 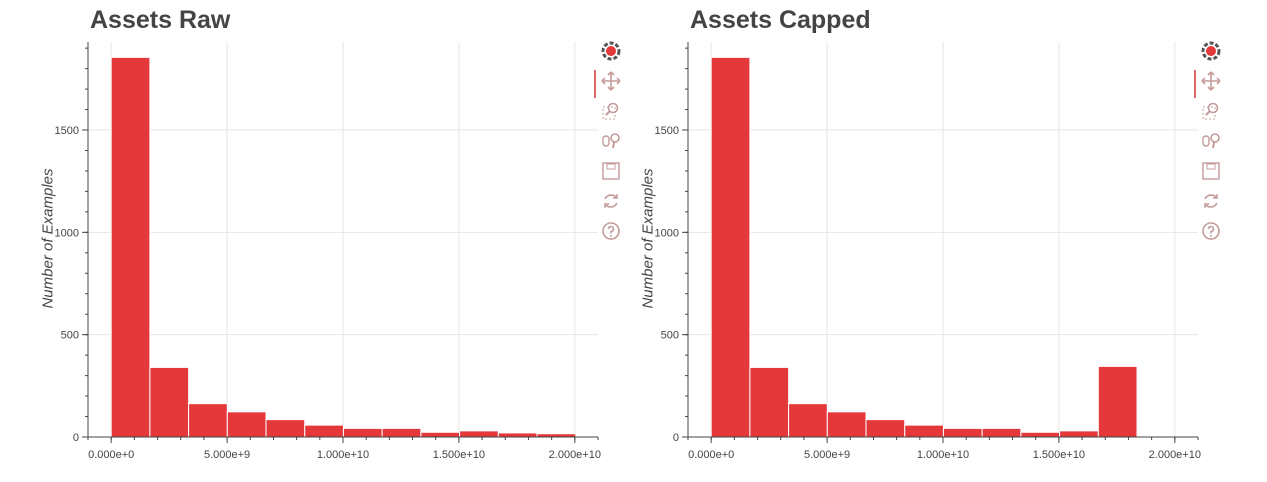 I want to click on chart-title: Assets Raw, so click(x=160, y=20).